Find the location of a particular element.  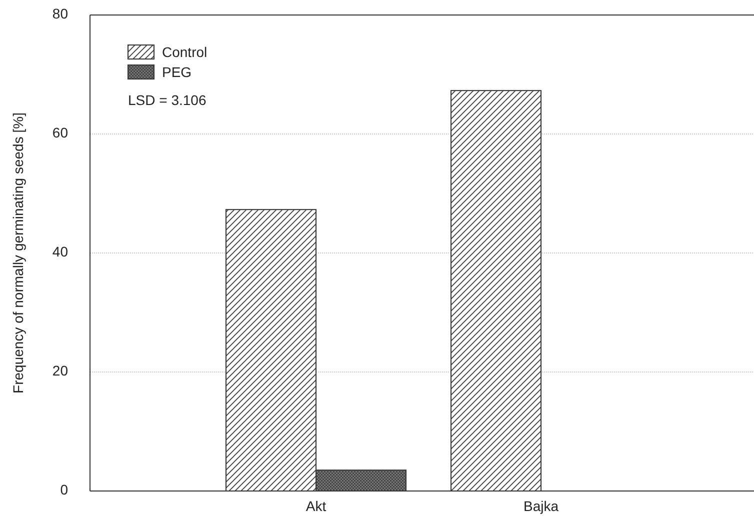

legend-label: PEG is located at coordinates (177, 72).